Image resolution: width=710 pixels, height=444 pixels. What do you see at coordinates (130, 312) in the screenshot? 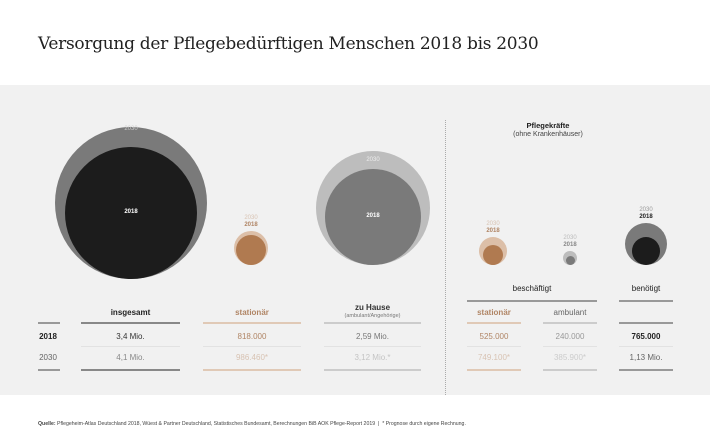
I see `column-header: insgesamt` at bounding box center [130, 312].